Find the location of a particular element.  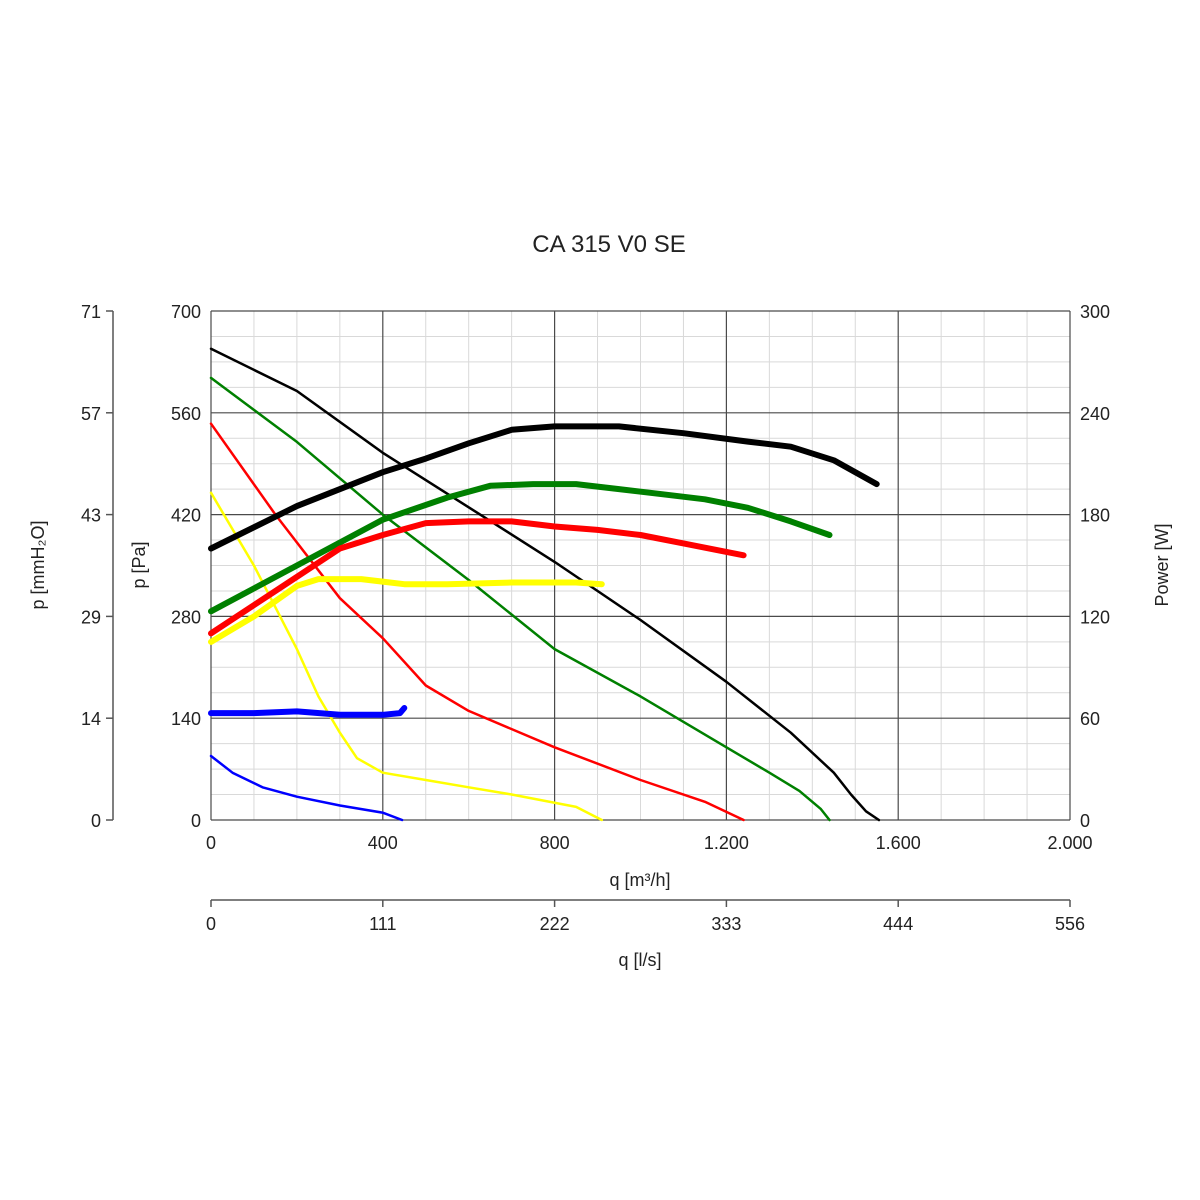

x2-tick-label: 444 is located at coordinates (898, 924).